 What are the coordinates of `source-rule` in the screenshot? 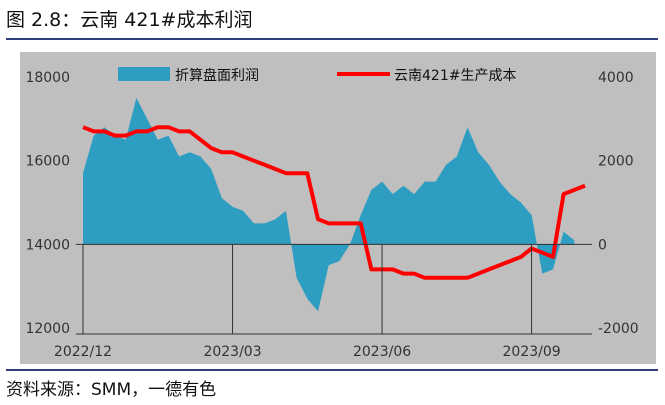 It's located at (332, 370).